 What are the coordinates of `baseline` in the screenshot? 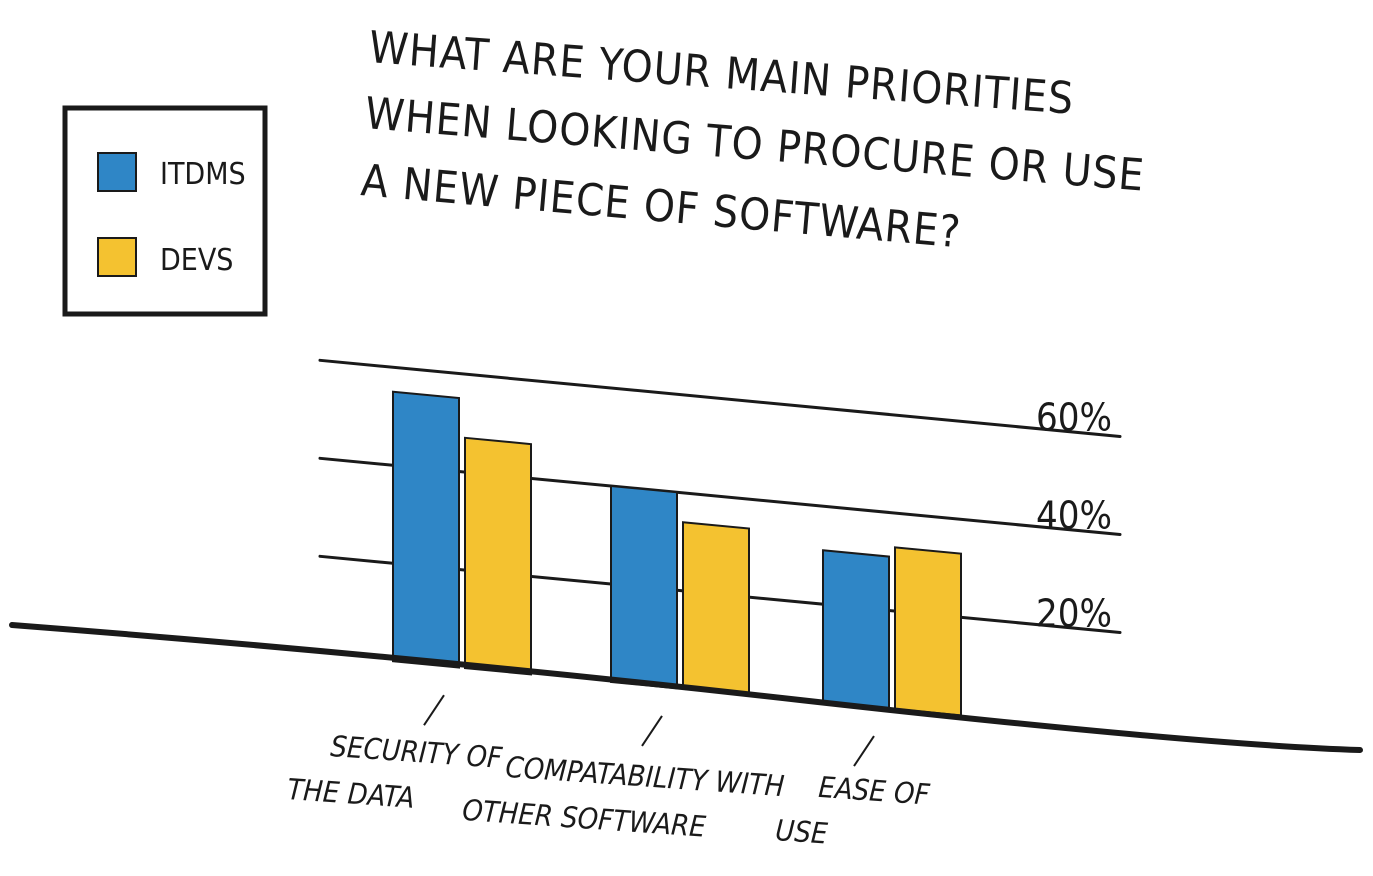 It's located at (686, 687).